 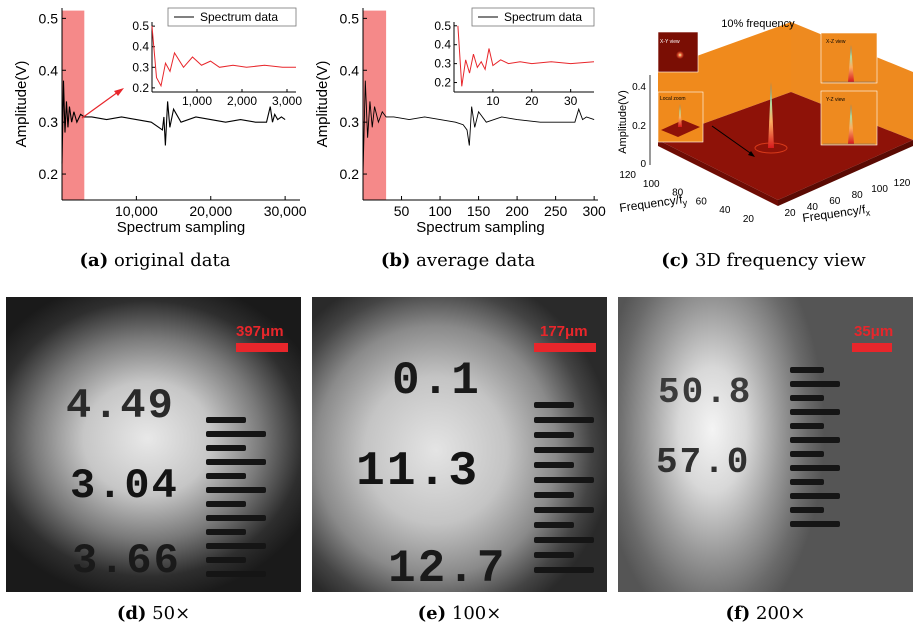 What do you see at coordinates (813, 207) in the screenshot?
I see `fx-tick-label: 40` at bounding box center [813, 207].